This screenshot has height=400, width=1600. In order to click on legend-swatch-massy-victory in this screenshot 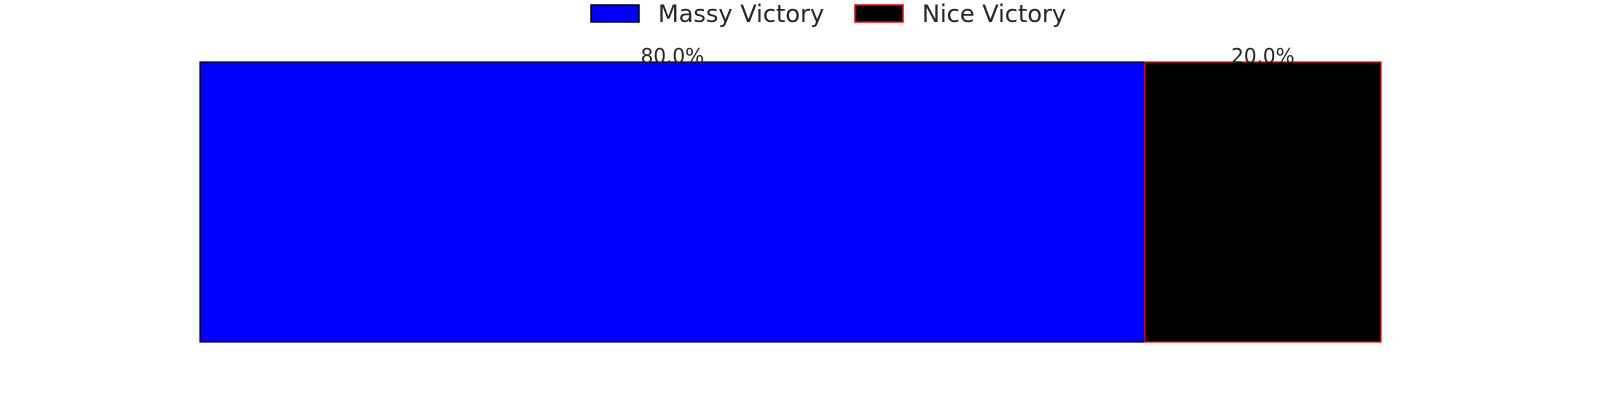, I will do `click(615, 13)`.